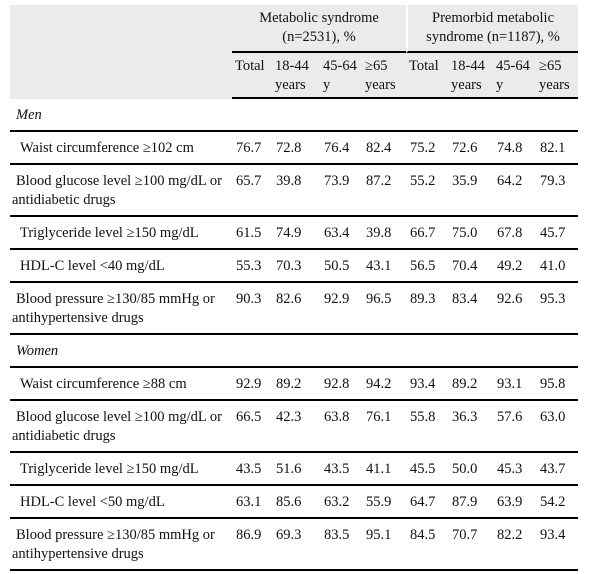 This screenshot has height=574, width=590. Describe the element at coordinates (557, 191) in the screenshot. I see `value-cell: 79.3` at that location.